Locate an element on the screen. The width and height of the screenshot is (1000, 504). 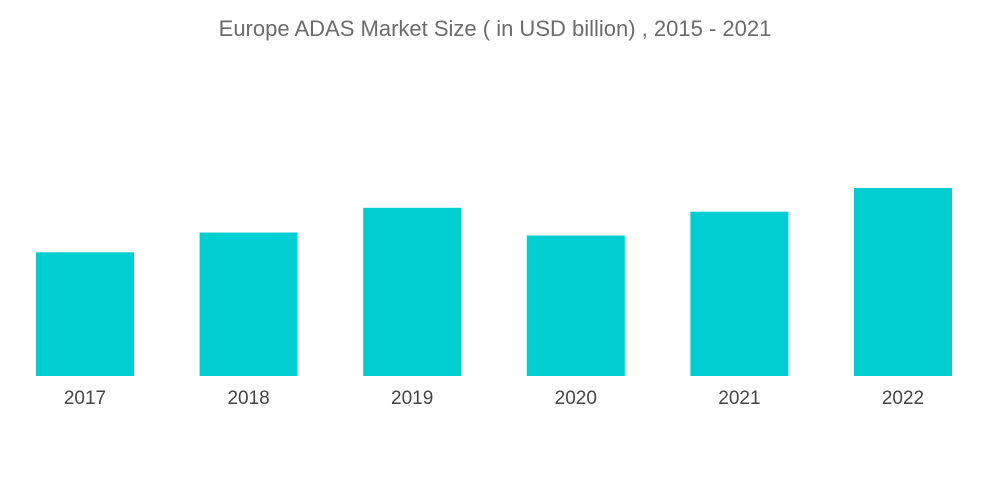
x-tick-label-2020: 2020 is located at coordinates (576, 398).